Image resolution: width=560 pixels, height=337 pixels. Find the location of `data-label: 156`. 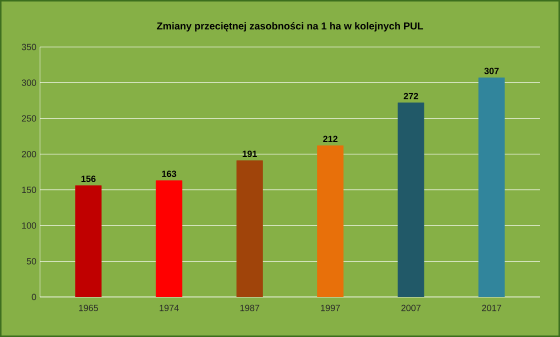

data-label: 156 is located at coordinates (88, 179).